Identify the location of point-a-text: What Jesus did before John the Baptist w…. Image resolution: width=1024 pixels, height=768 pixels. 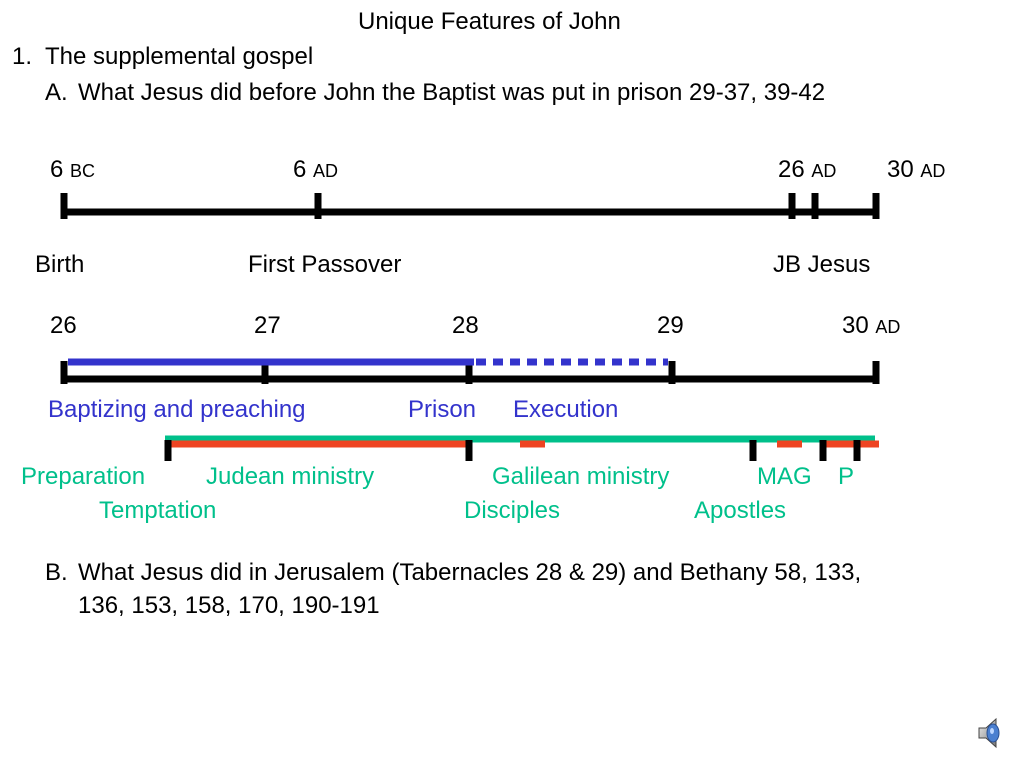
(452, 92).